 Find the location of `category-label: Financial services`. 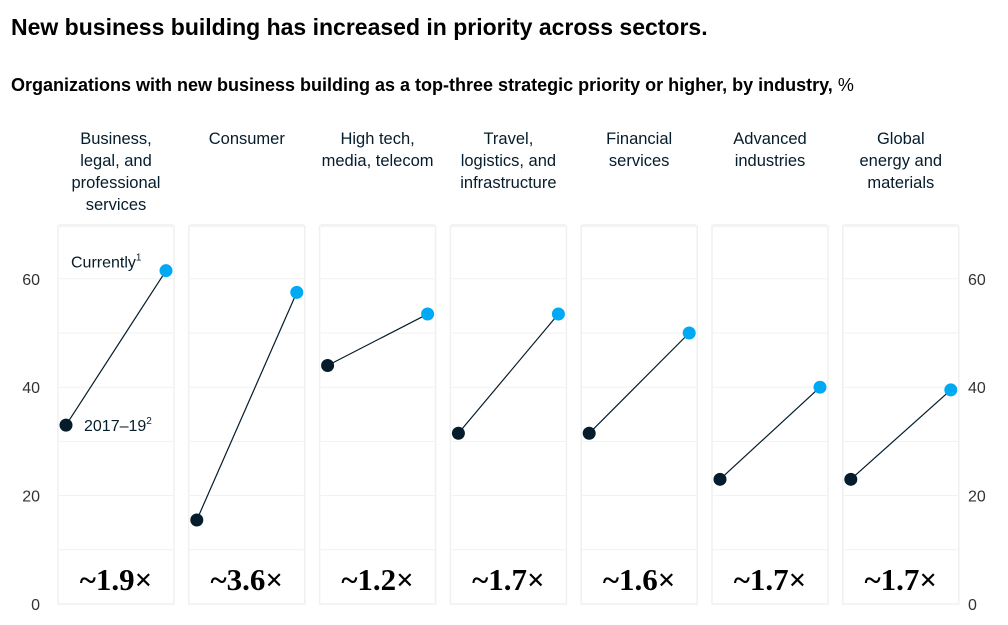

category-label: Financial services is located at coordinates (639, 150).